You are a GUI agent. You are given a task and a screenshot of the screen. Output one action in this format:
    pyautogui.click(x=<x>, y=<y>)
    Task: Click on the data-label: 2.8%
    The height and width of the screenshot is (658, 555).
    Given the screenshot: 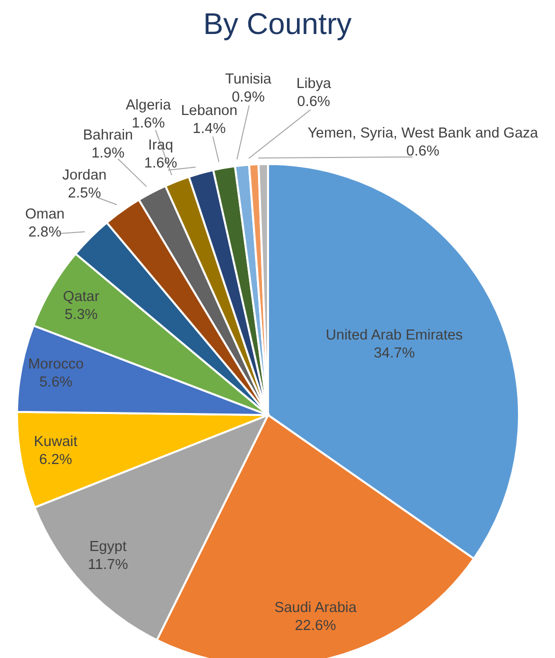 What is the action you would take?
    pyautogui.click(x=45, y=232)
    